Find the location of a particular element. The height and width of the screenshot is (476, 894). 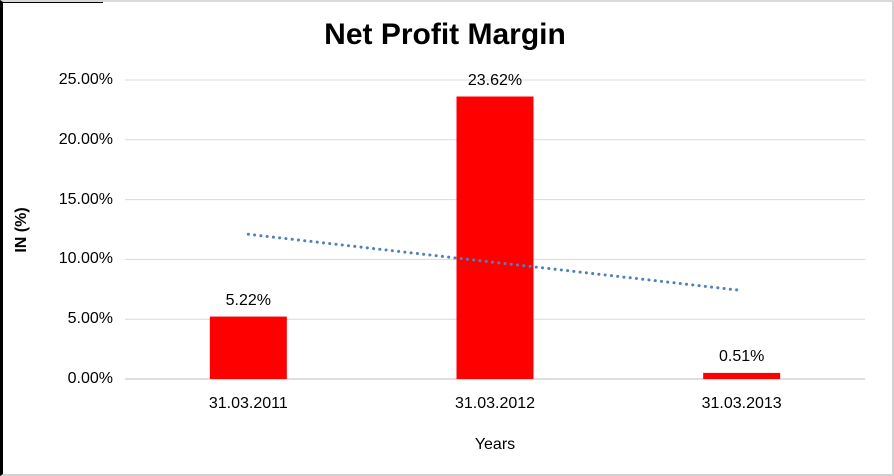

bar-31.03.2013 is located at coordinates (742, 375).